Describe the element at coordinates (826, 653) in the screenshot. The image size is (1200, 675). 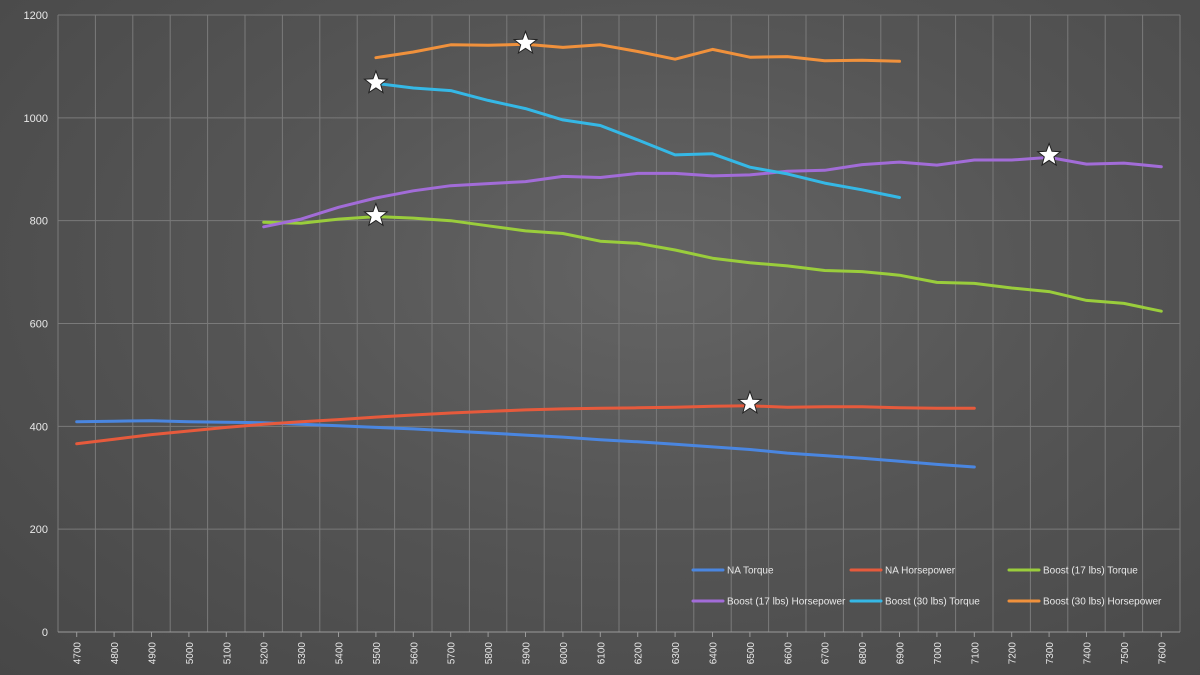
I see `x-tick-label: 6700` at that location.